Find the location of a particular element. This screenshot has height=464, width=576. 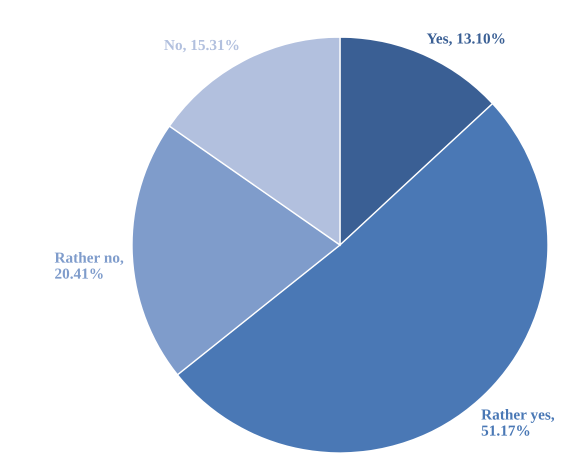

data-label: Rather yes, 51.17% is located at coordinates (517, 422).